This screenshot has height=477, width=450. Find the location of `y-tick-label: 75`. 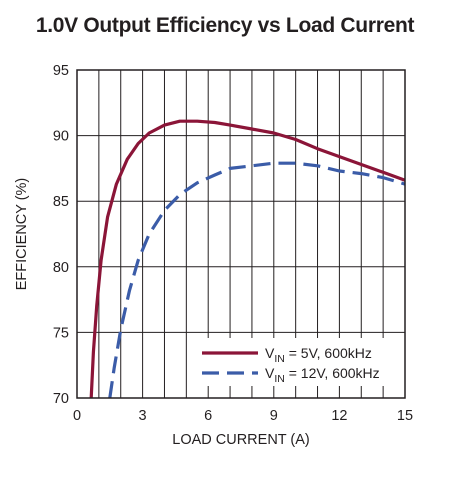

y-tick-label: 75 is located at coordinates (61, 333).